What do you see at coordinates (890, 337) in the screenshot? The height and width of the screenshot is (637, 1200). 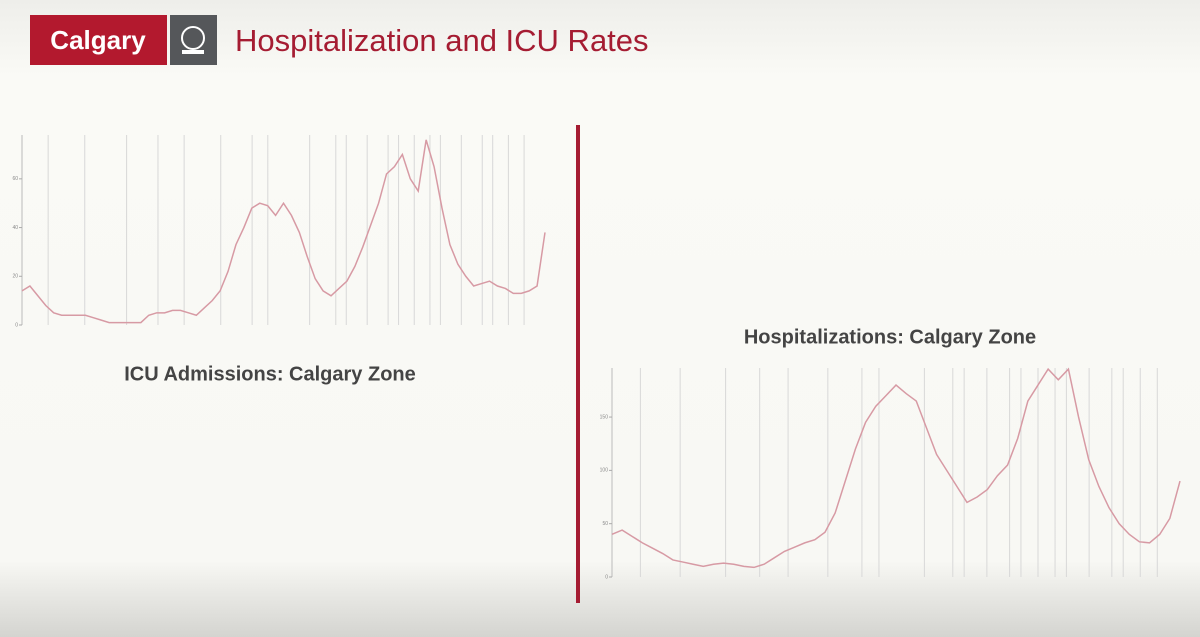 I see `chart-title: Hospitalizations: Calgary Zone` at bounding box center [890, 337].